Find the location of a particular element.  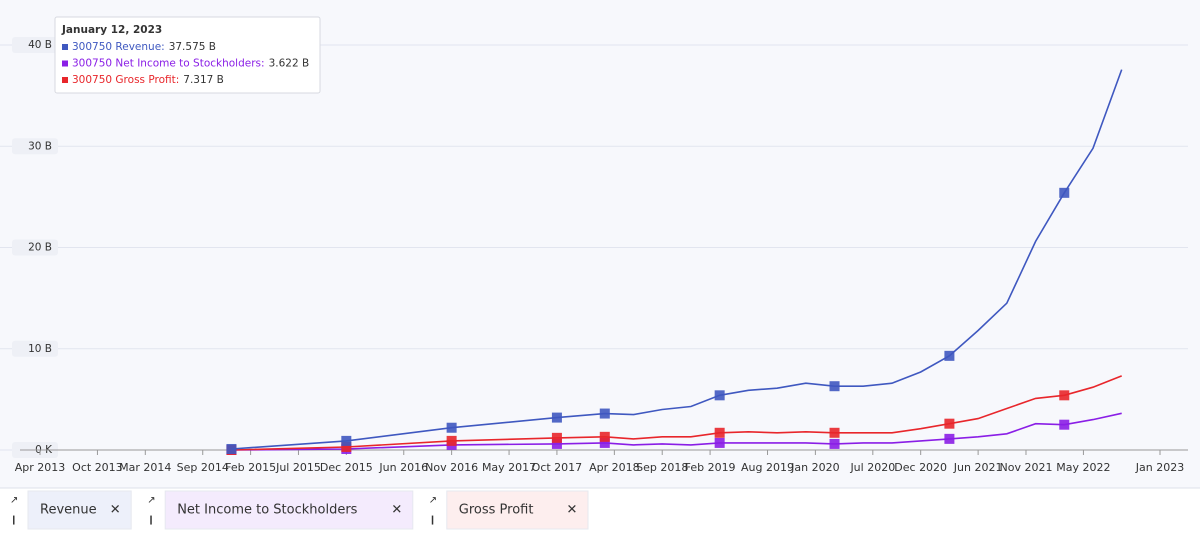

legend-chip: ↗ ❙ Gross Profit ✕ is located at coordinates (509, 510).